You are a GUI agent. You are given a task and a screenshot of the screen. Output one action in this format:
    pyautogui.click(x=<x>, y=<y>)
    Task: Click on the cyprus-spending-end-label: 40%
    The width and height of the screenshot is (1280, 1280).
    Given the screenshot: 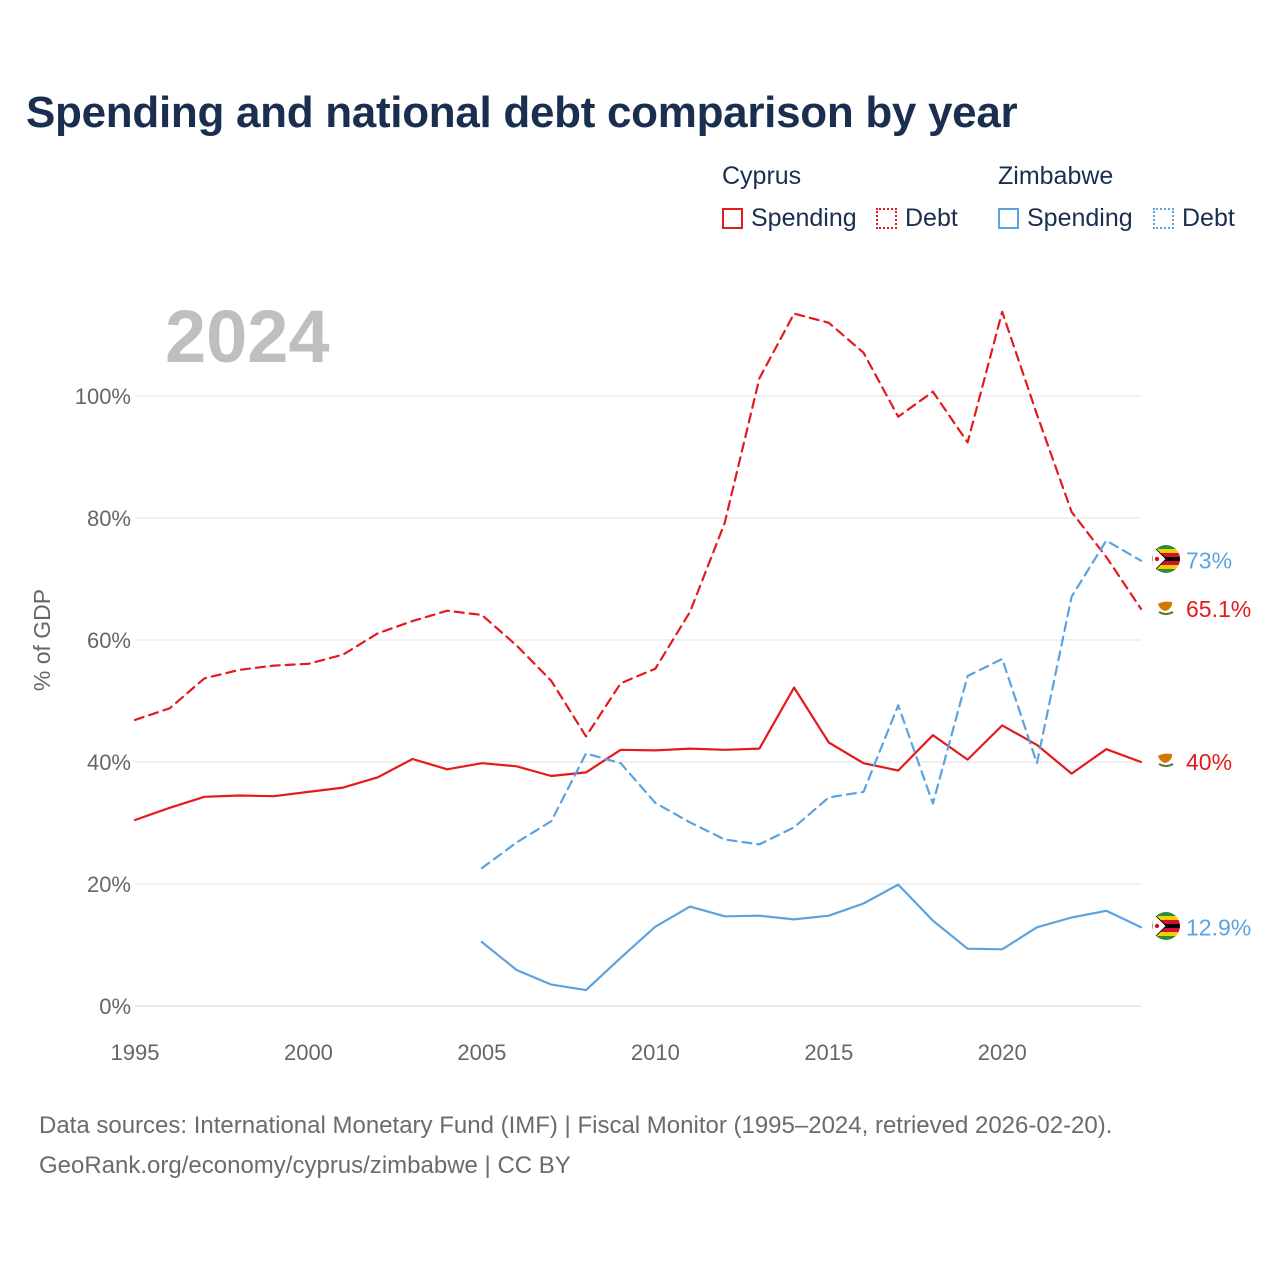 What is the action you would take?
    pyautogui.click(x=1209, y=762)
    